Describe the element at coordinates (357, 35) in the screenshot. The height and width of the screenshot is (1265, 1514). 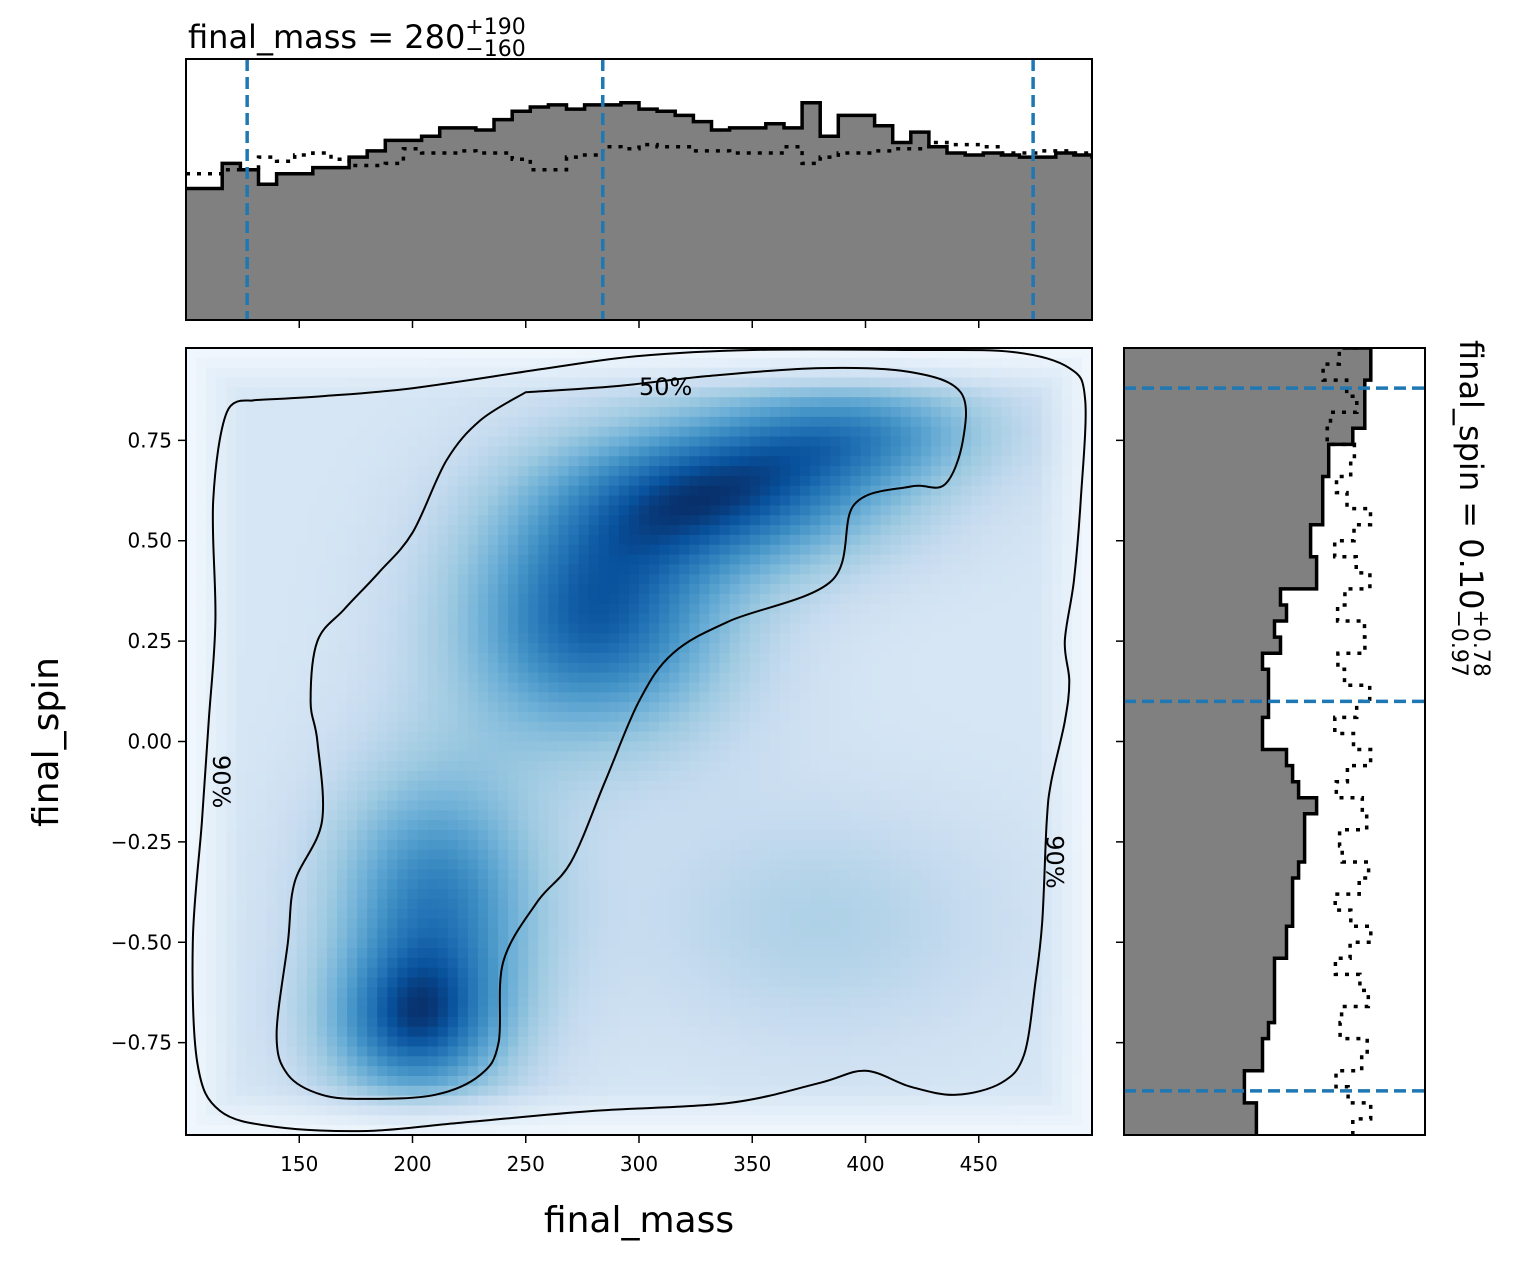
I see `marginal-x-title: final_mass = 280+190` at that location.